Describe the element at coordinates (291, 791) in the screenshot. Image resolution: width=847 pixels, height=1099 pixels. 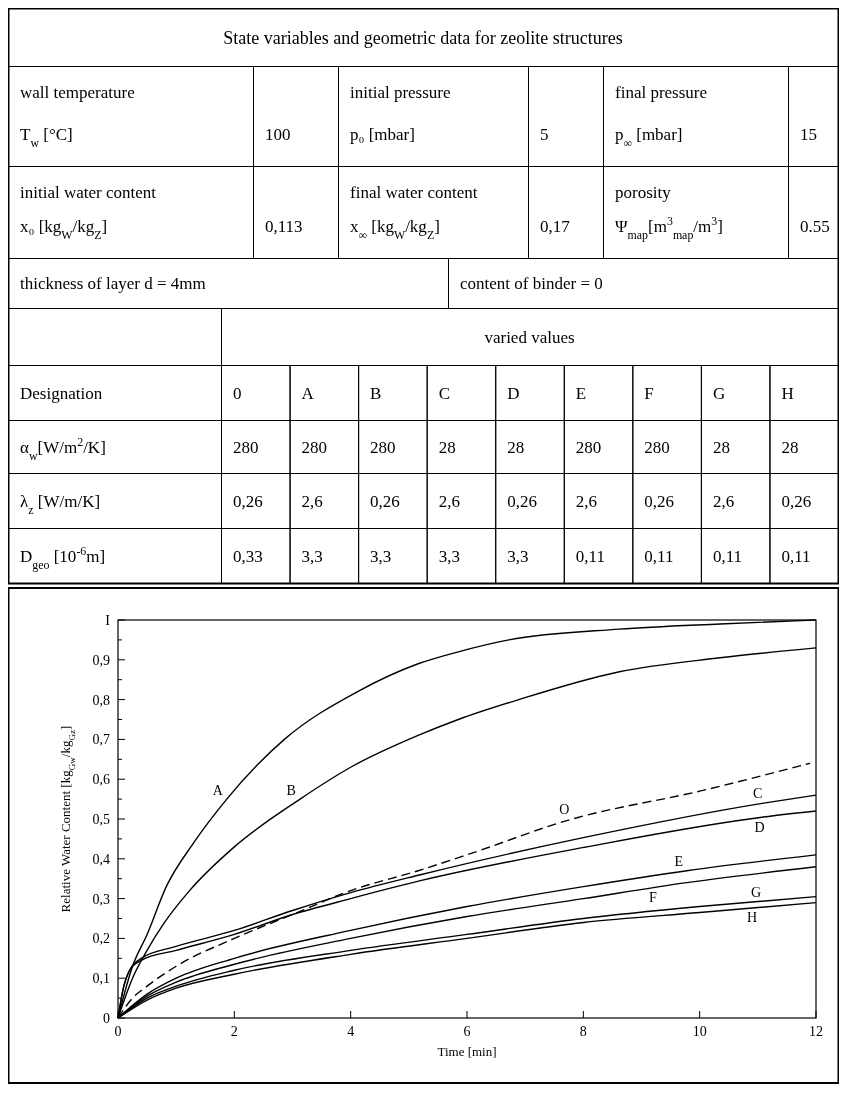
I see `series-label: B` at that location.